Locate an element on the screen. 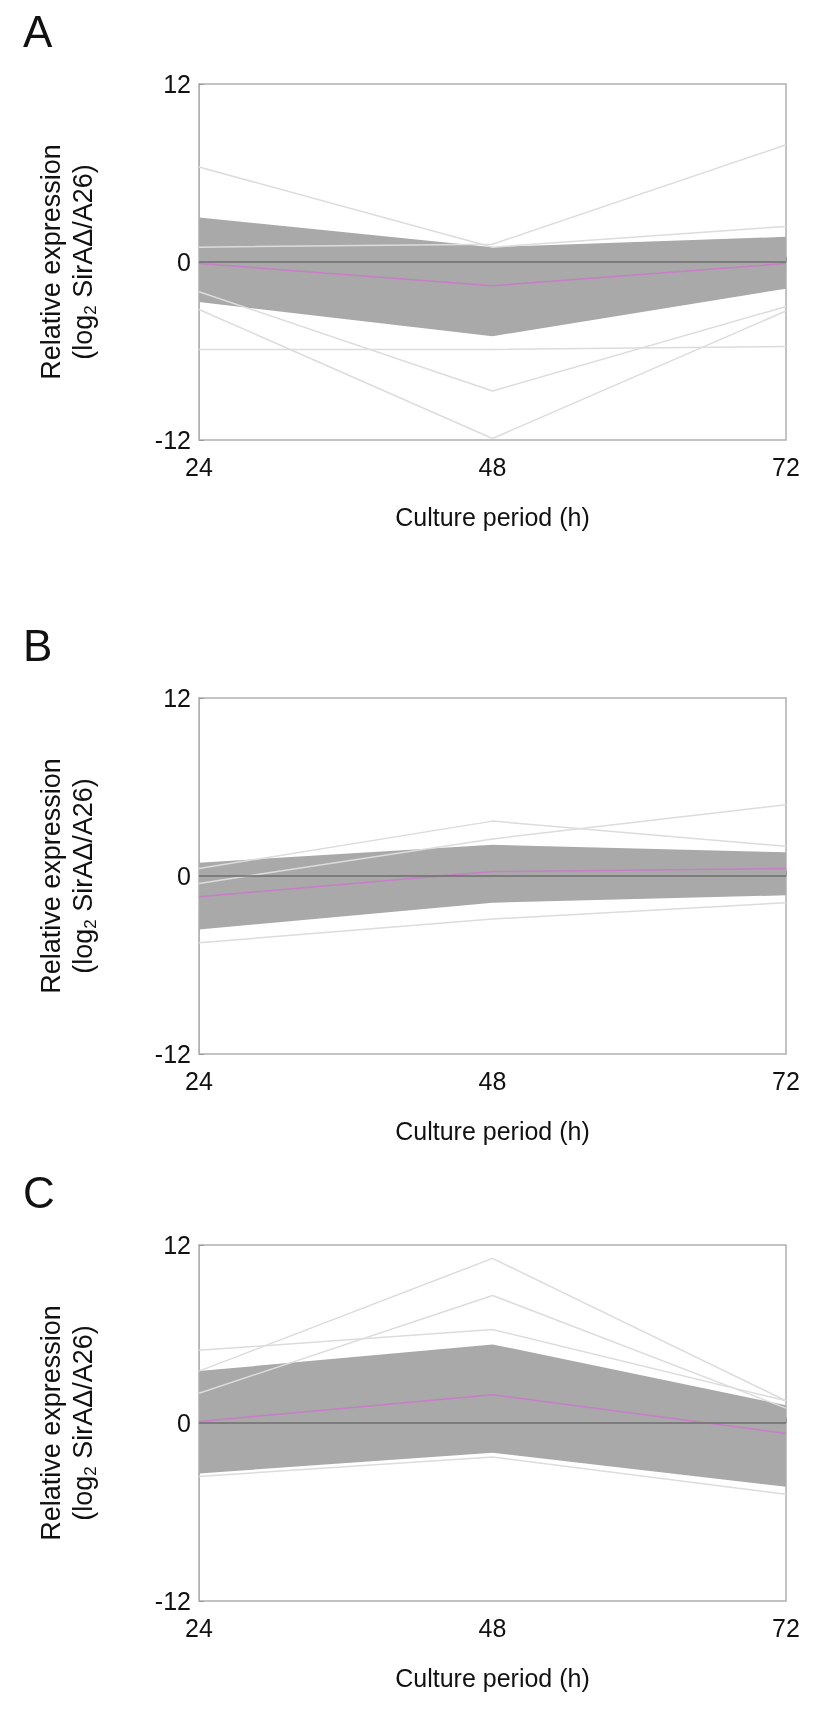  chart-title: A is located at coordinates (38, 31).